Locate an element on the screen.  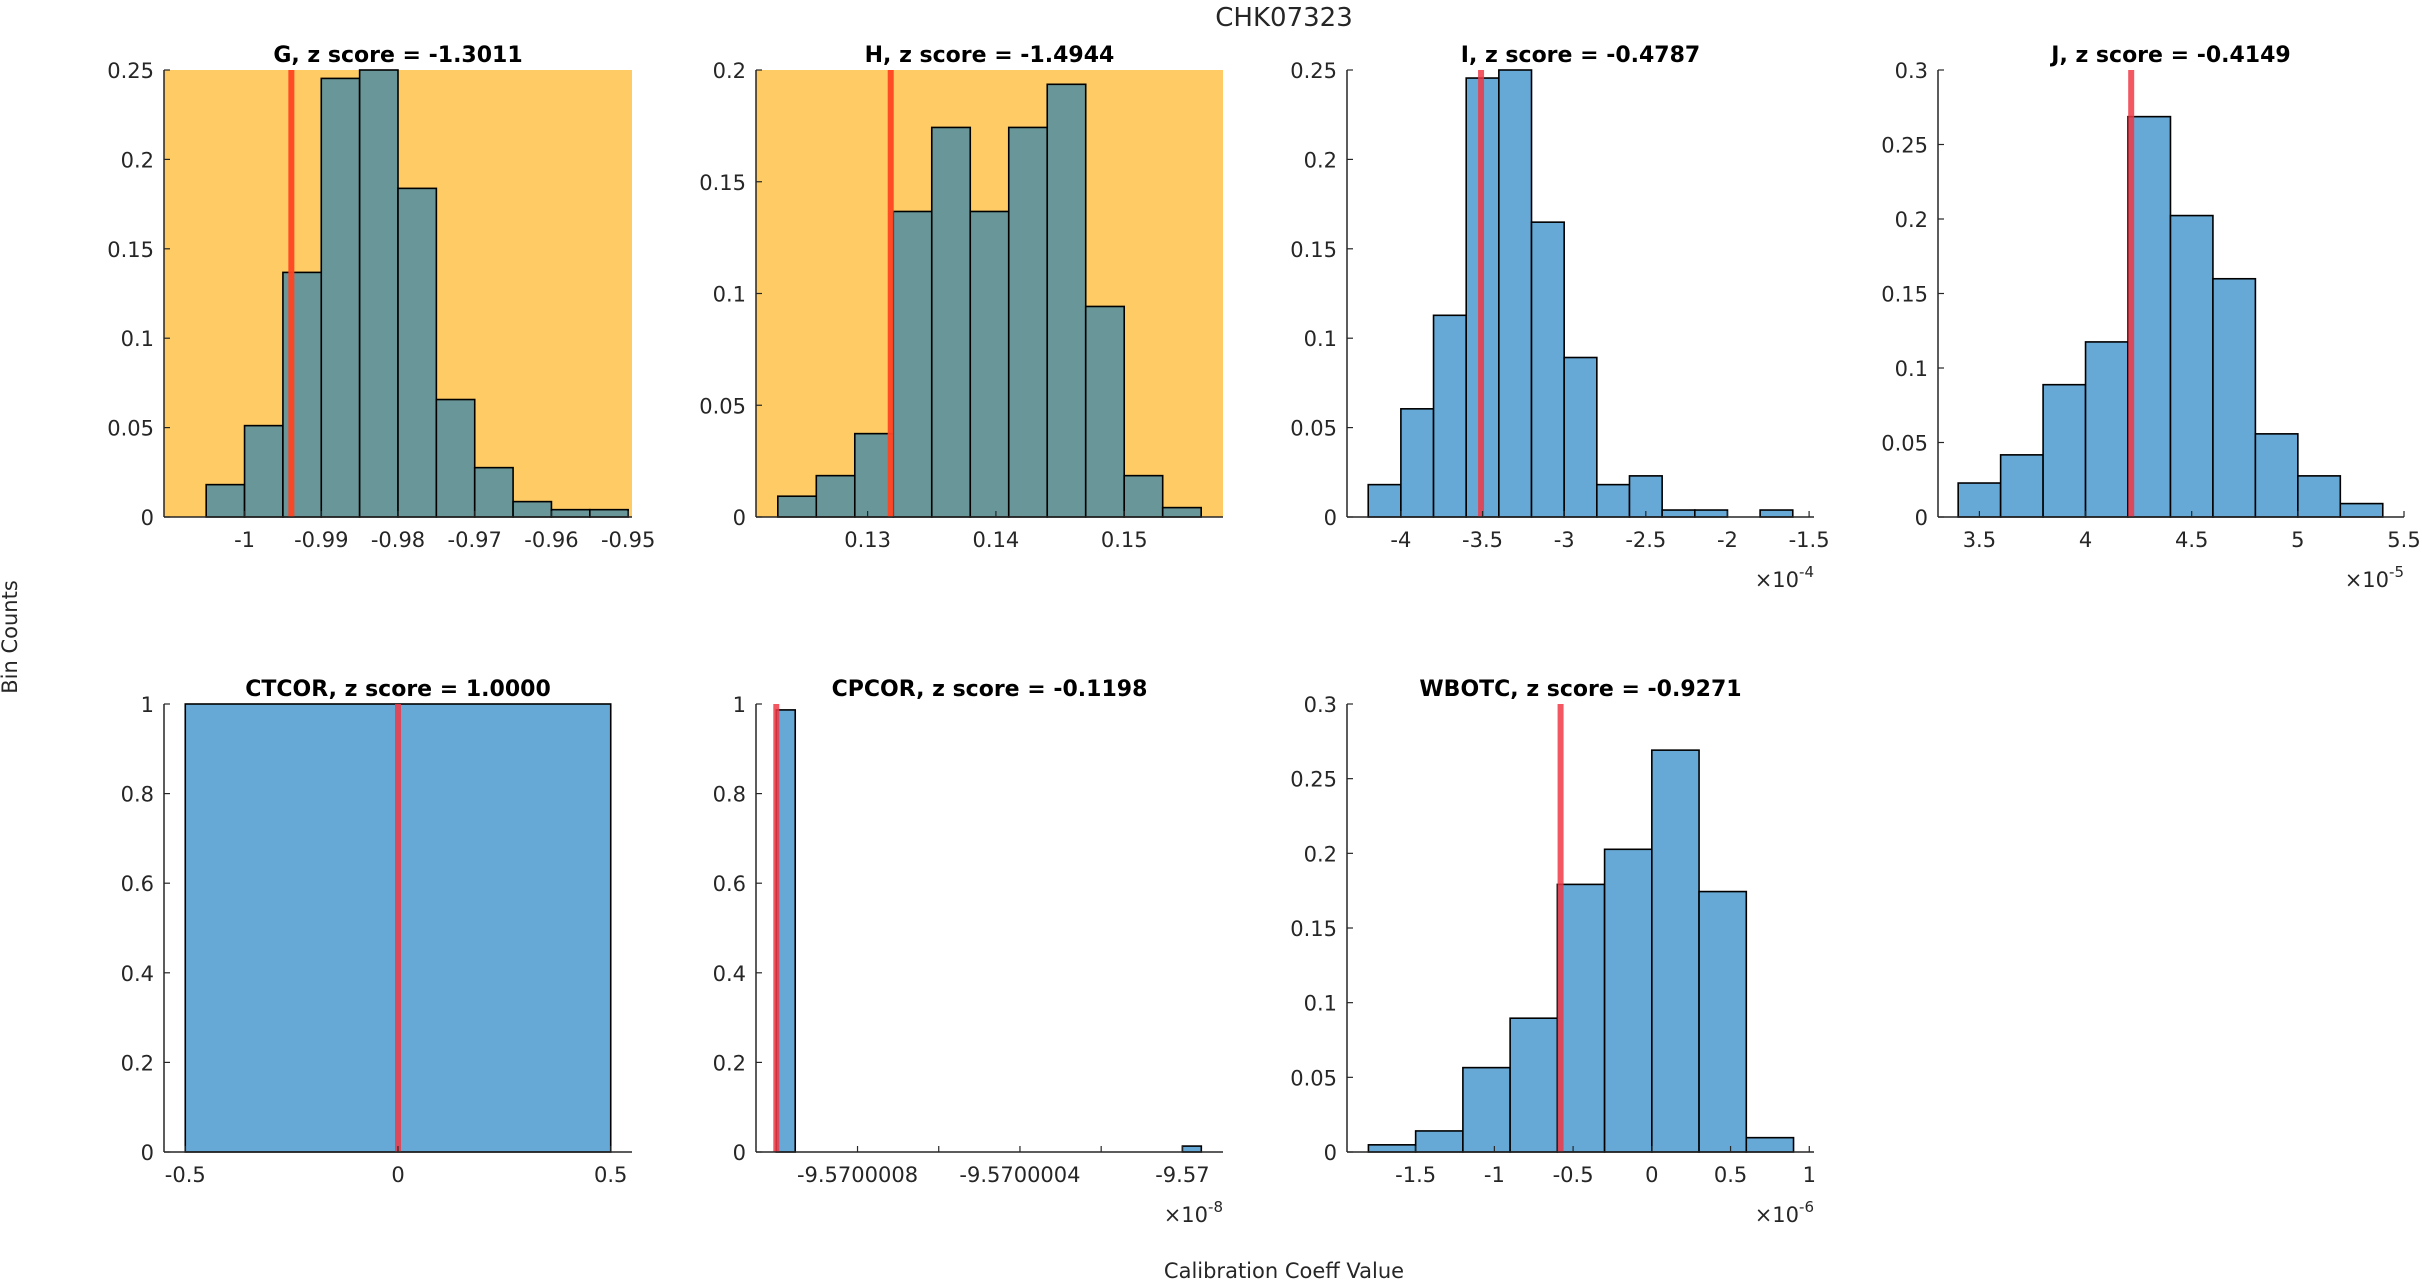
x-tick-label: -0.95 is located at coordinates (628, 540).